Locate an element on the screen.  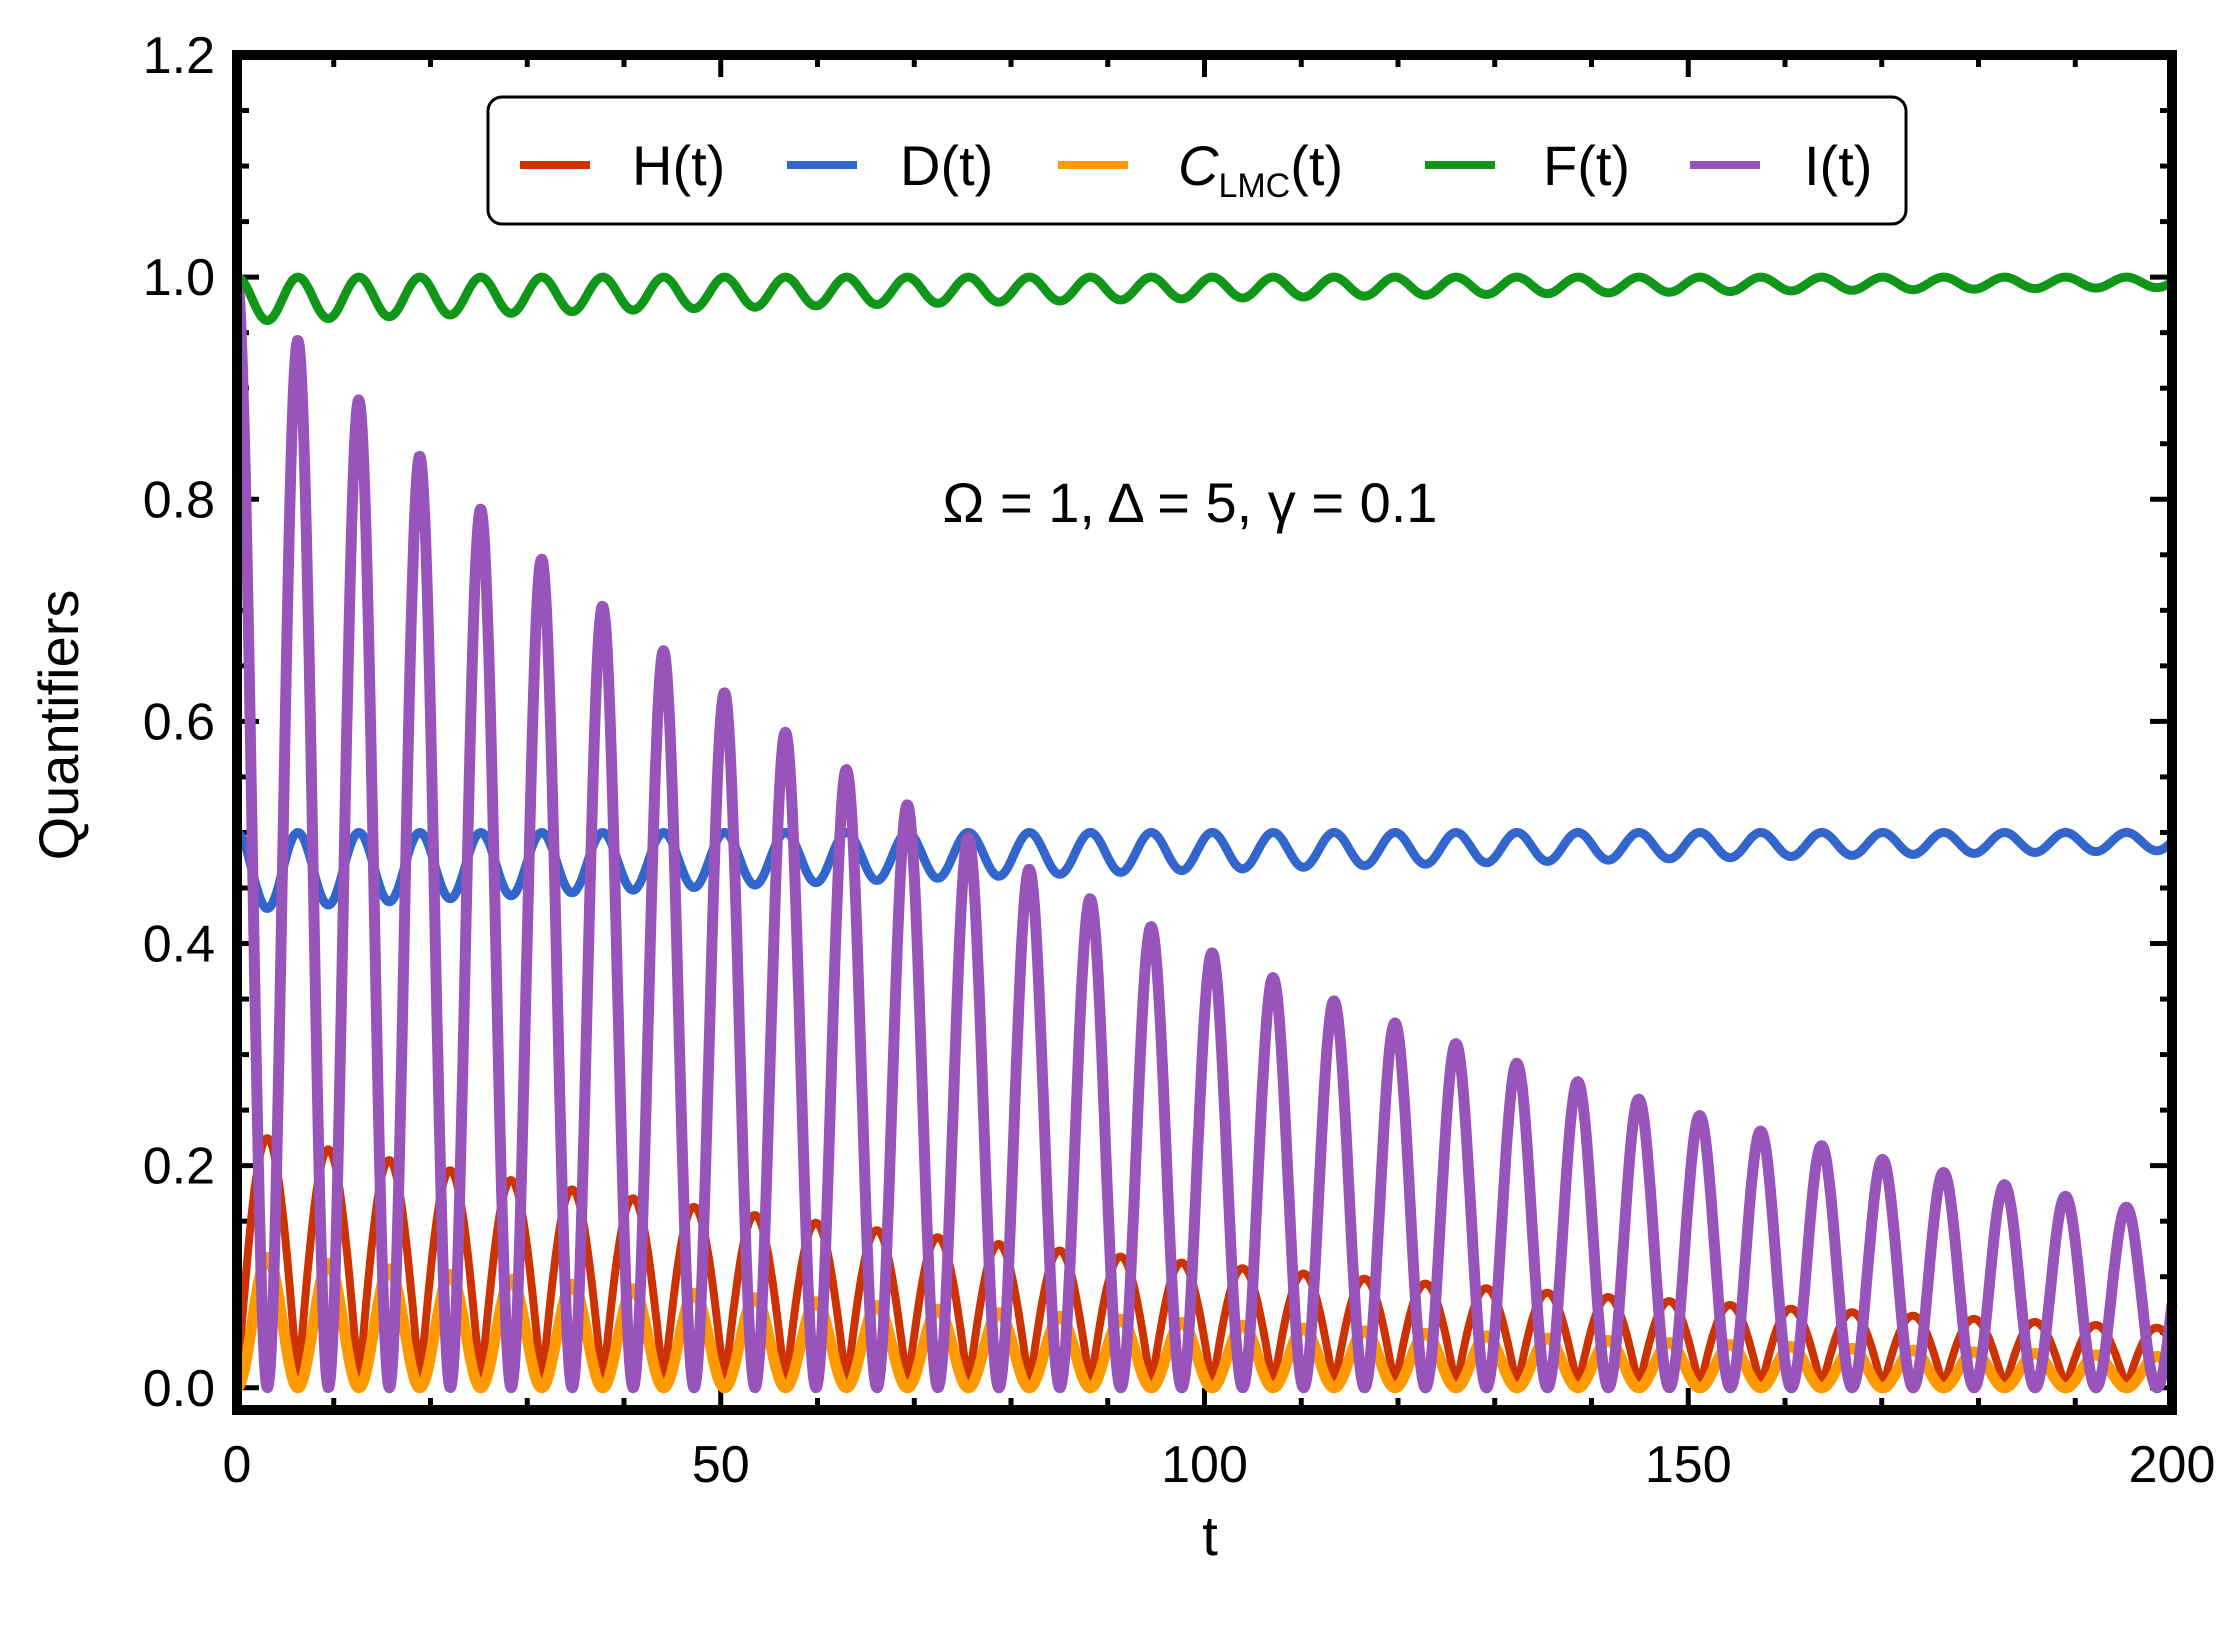
x-tick-label: 0 is located at coordinates (237, 1465).